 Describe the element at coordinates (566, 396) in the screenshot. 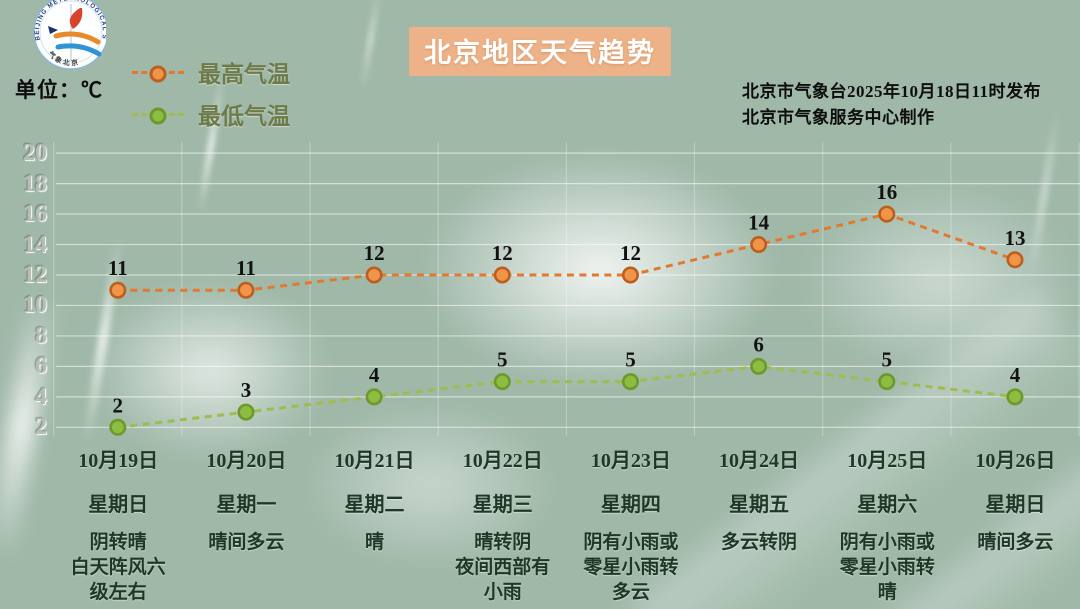

I see `min-temp-series-line` at that location.